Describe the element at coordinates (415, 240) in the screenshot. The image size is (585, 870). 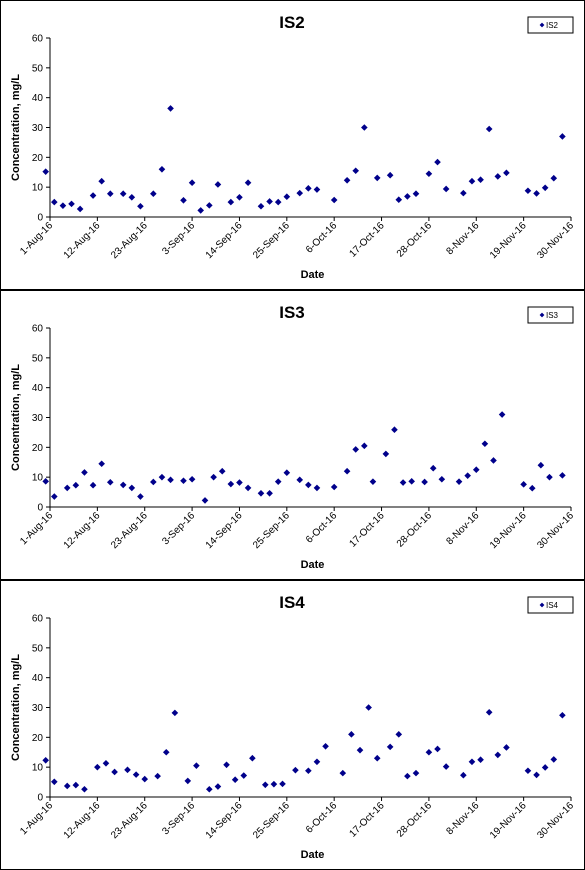
I see `x-tick-label: 28-Oct-16` at that location.